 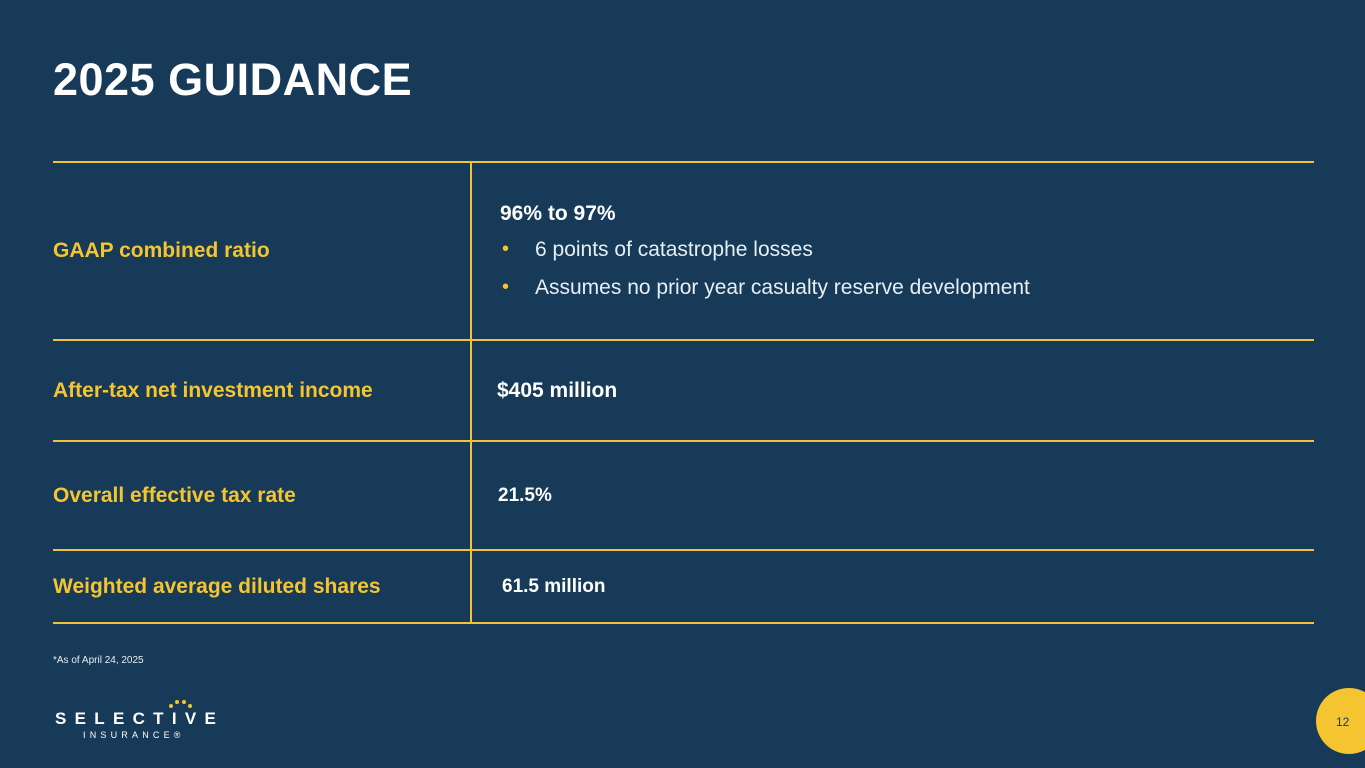 What do you see at coordinates (262, 390) in the screenshot?
I see `row-label: After-tax net investment income` at bounding box center [262, 390].